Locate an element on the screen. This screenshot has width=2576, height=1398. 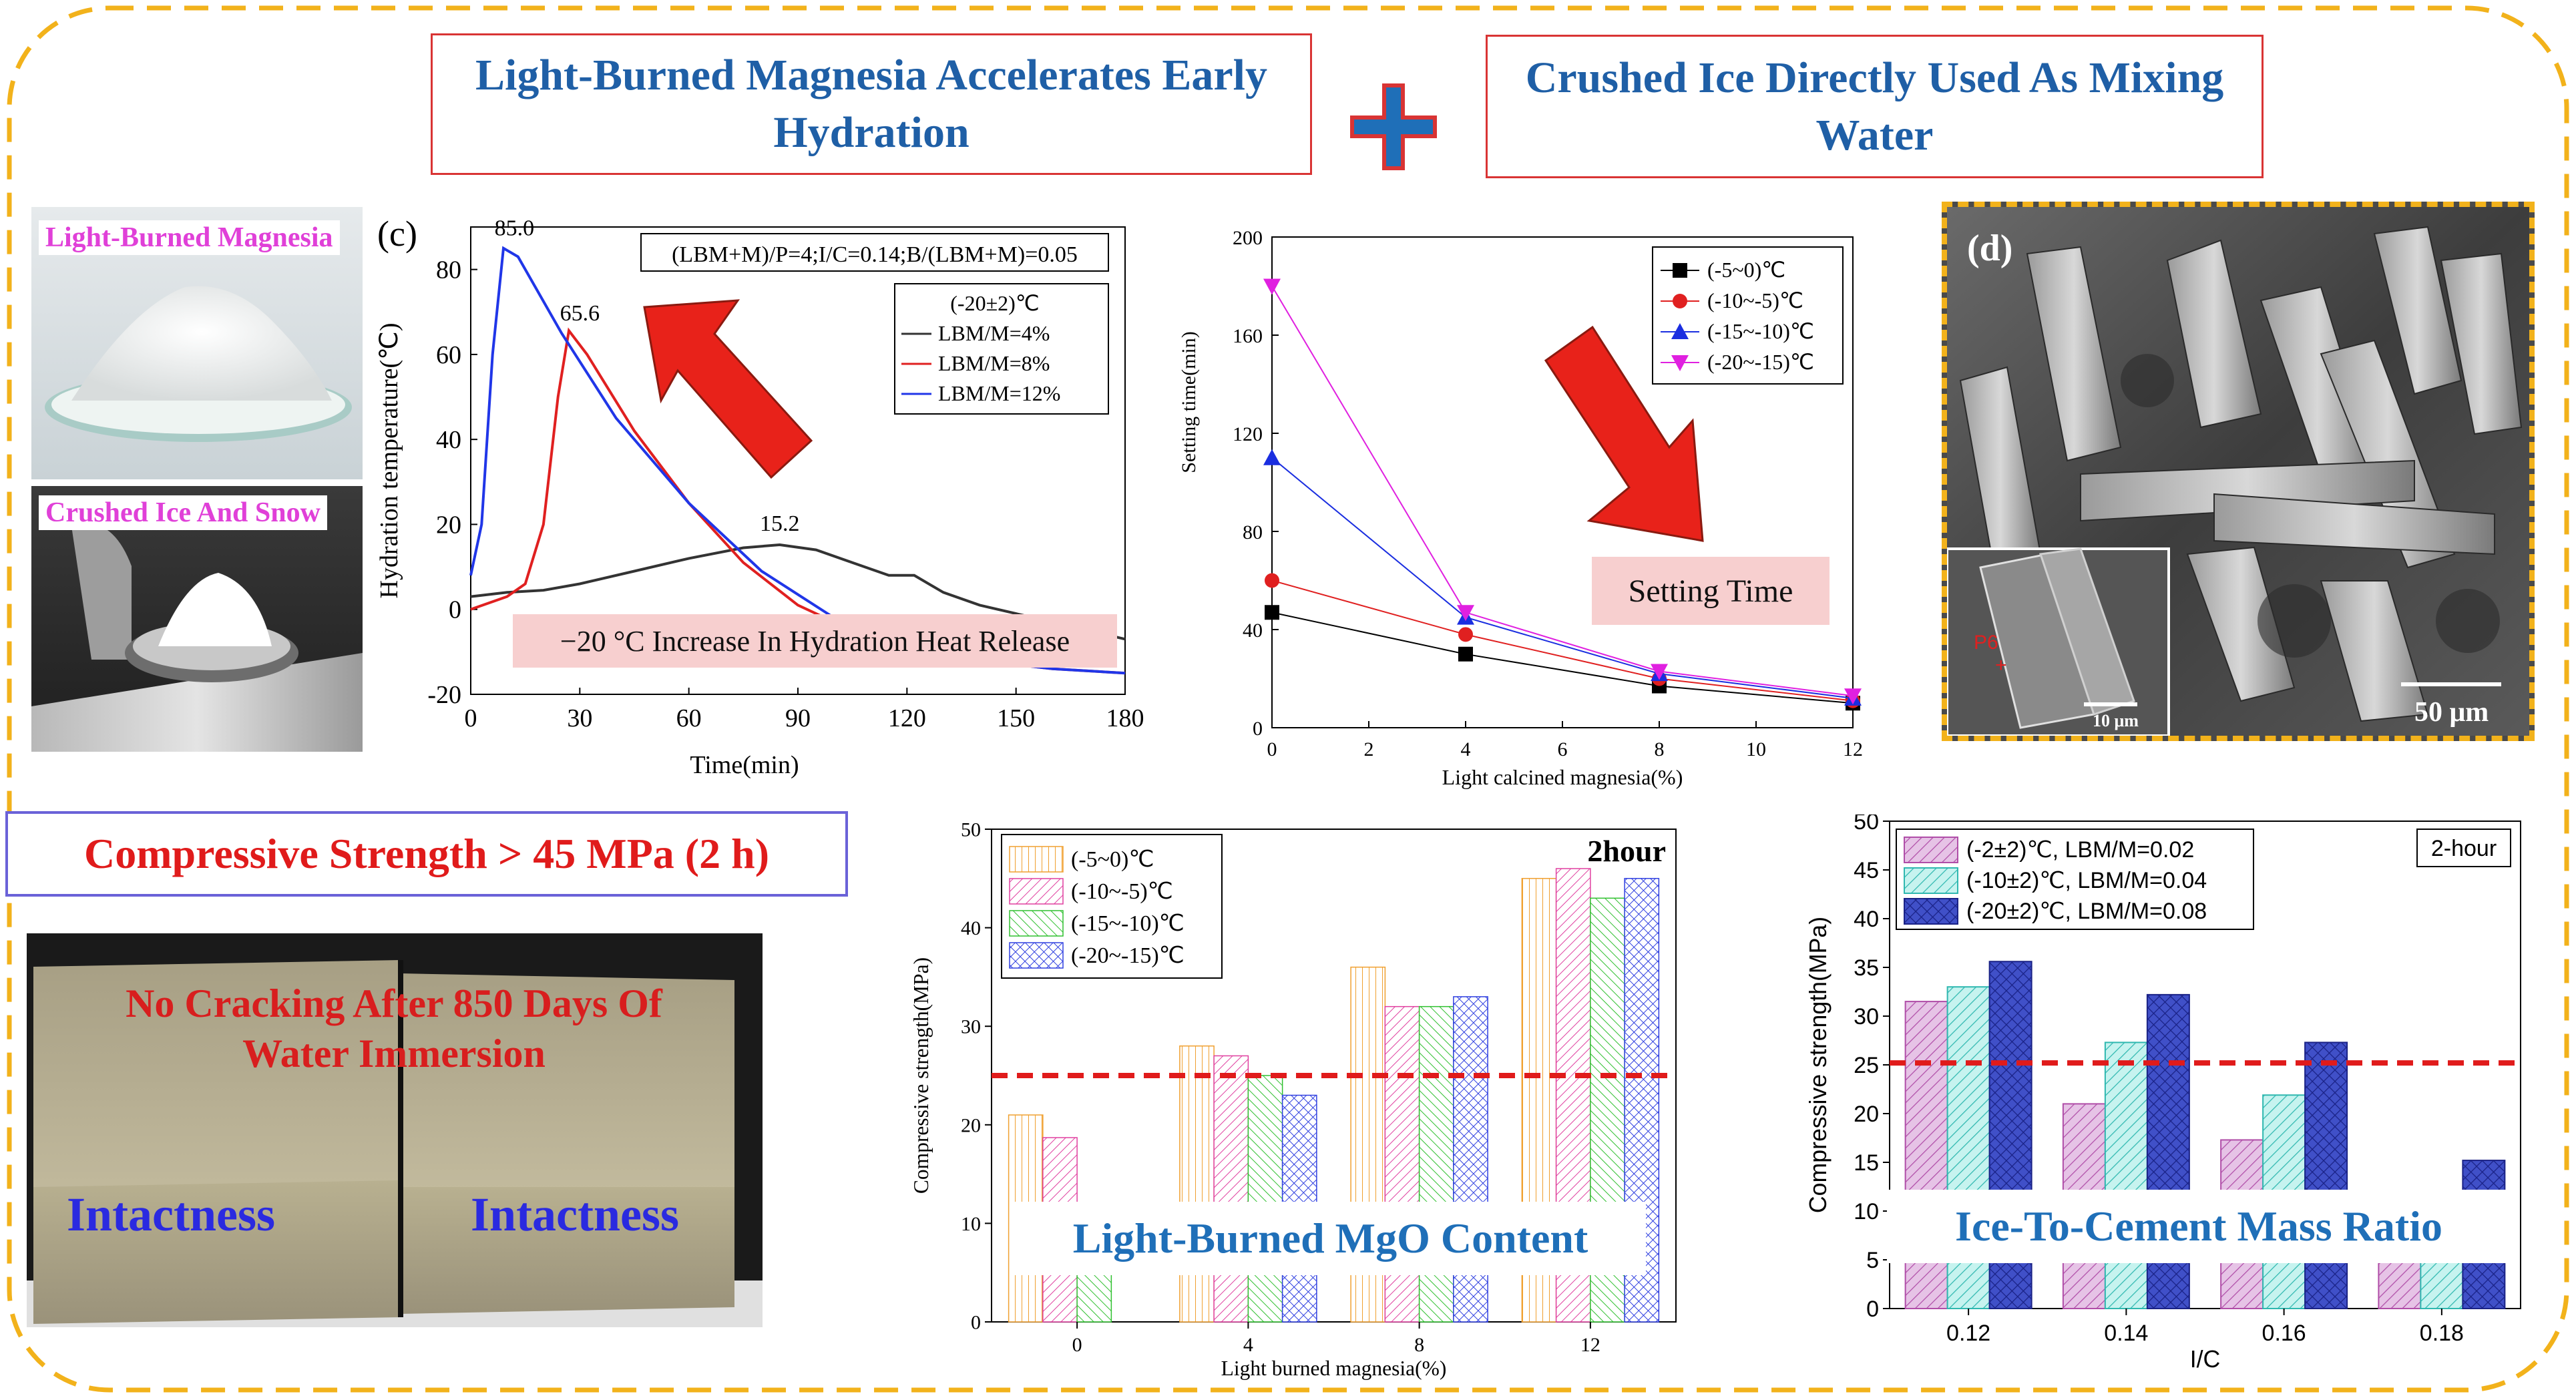
sem-point-label: P6 is located at coordinates (1986, 643).